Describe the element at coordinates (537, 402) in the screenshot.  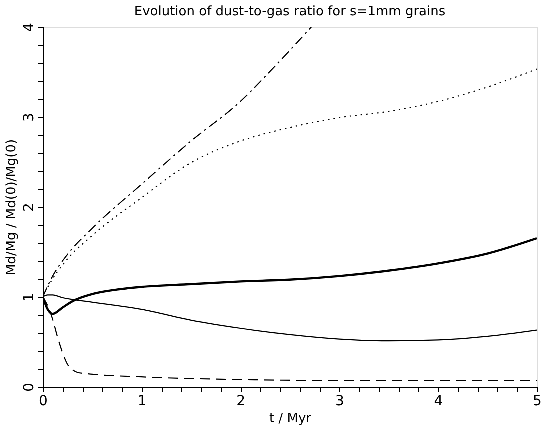
I see `x-tick-label: 5` at that location.